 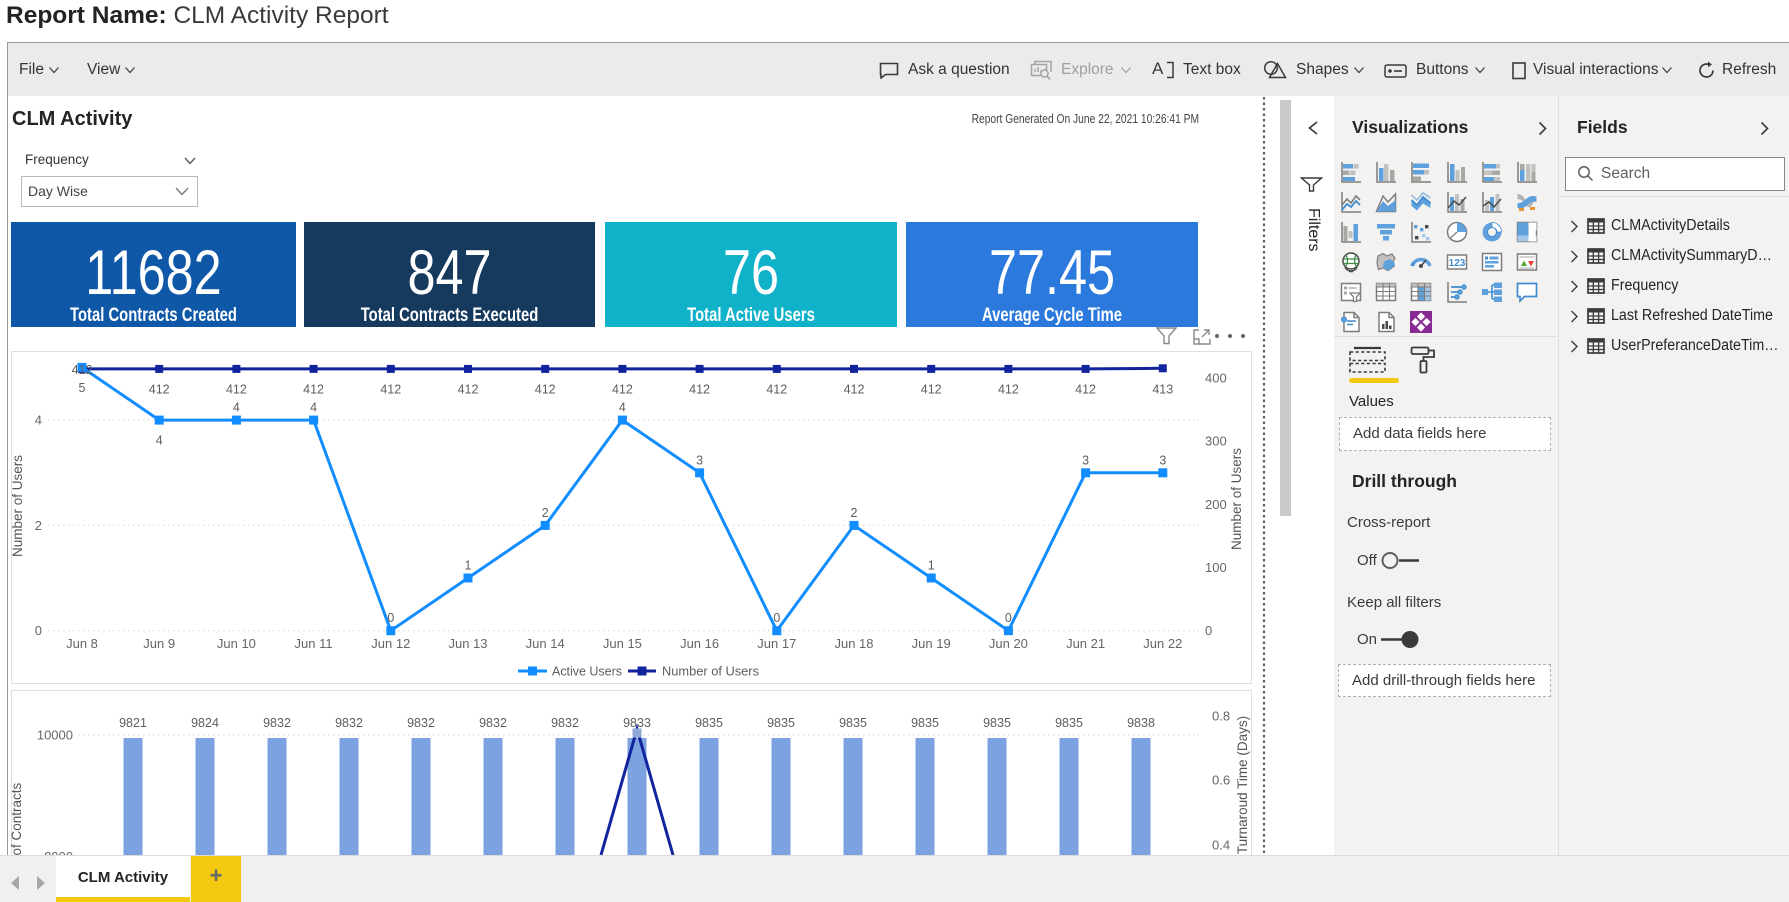 I want to click on svg-text: Jun 11, so click(x=314, y=643).